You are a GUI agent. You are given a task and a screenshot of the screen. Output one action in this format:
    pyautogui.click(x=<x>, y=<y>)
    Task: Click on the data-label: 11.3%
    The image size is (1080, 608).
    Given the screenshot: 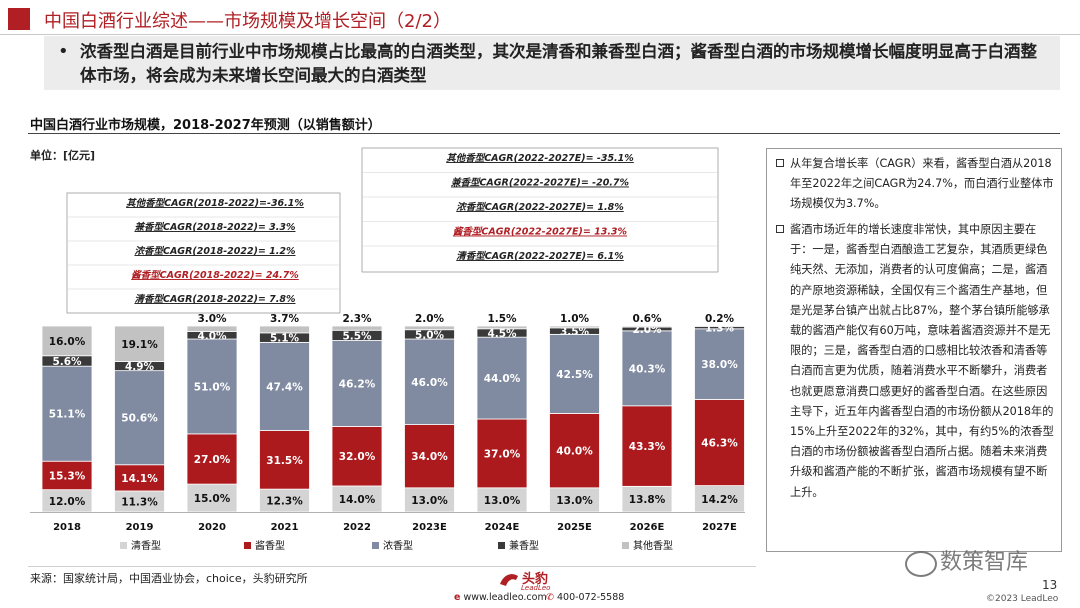 What is the action you would take?
    pyautogui.click(x=139, y=502)
    